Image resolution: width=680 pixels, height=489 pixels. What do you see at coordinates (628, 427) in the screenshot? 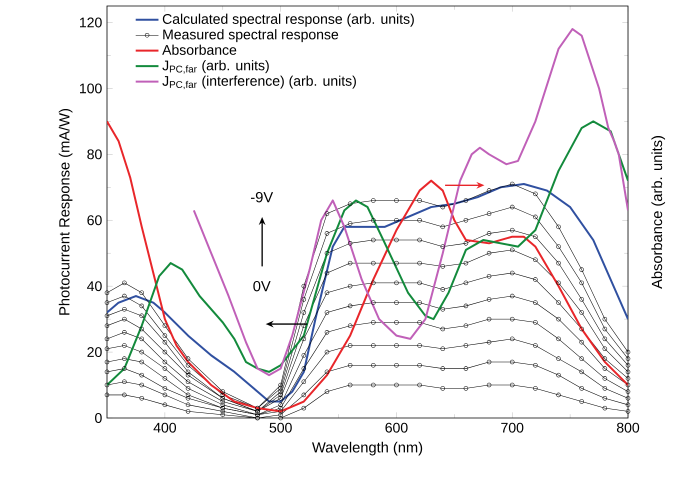
I see `x-tick-label: 800` at bounding box center [628, 427].